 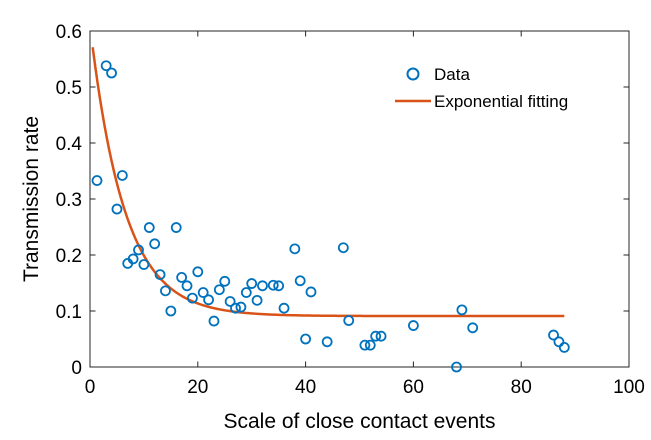 I want to click on x-tick-label: 80, so click(x=521, y=387).